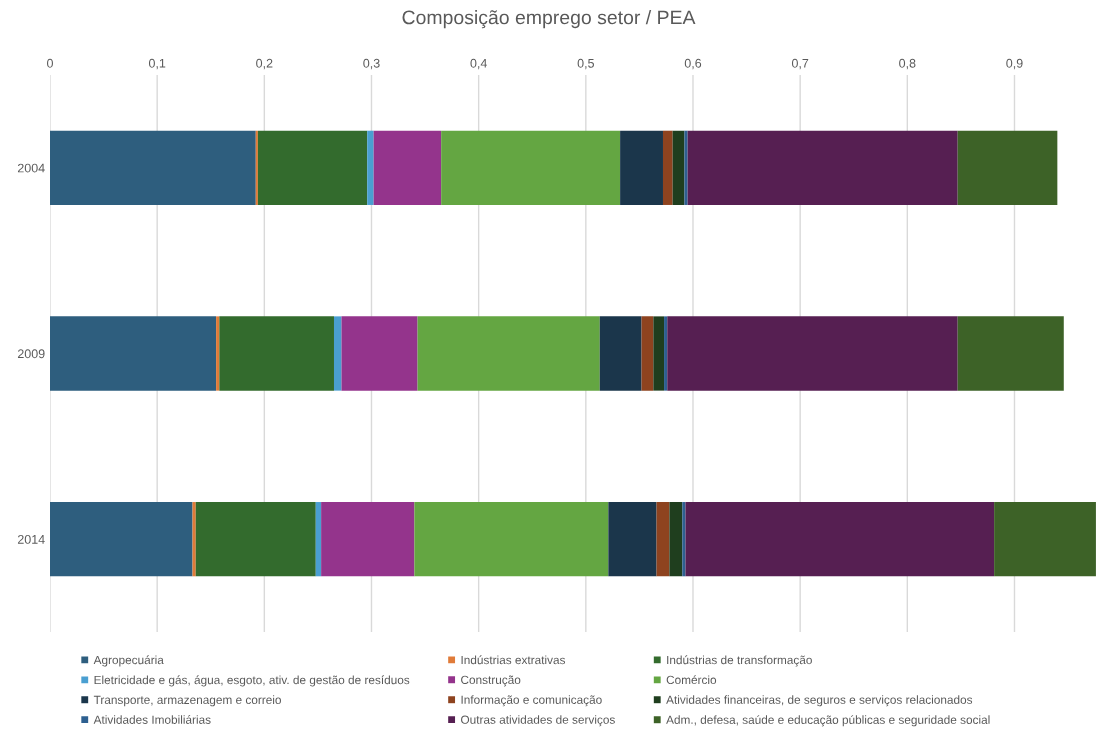 This screenshot has width=1097, height=737. What do you see at coordinates (585, 64) in the screenshot?
I see `x-tick-label: 0,5` at bounding box center [585, 64].